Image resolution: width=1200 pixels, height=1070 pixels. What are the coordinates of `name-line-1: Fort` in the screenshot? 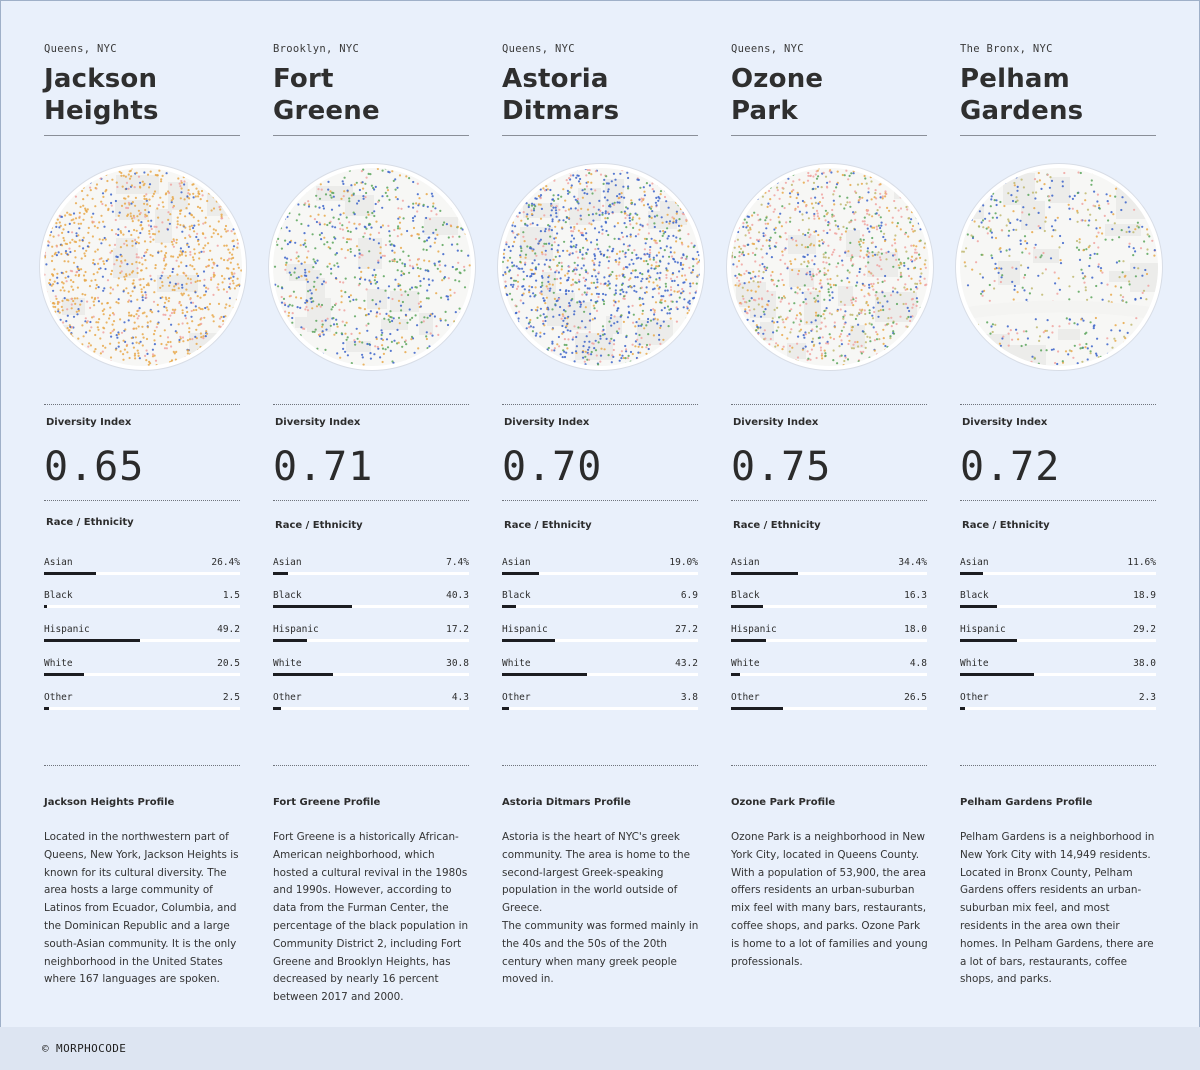 It's located at (303, 79).